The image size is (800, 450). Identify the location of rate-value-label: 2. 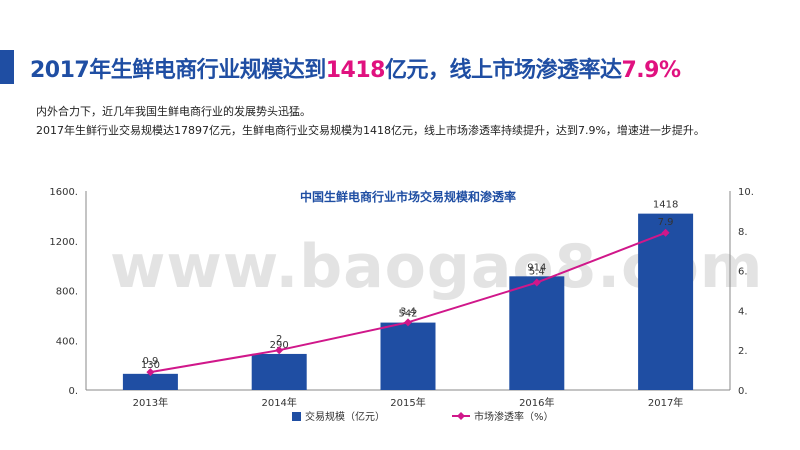
(279, 339).